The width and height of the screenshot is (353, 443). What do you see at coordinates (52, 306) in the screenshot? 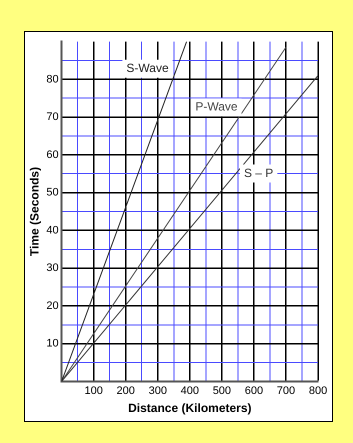
I see `y-tick-label: 20` at bounding box center [52, 306].